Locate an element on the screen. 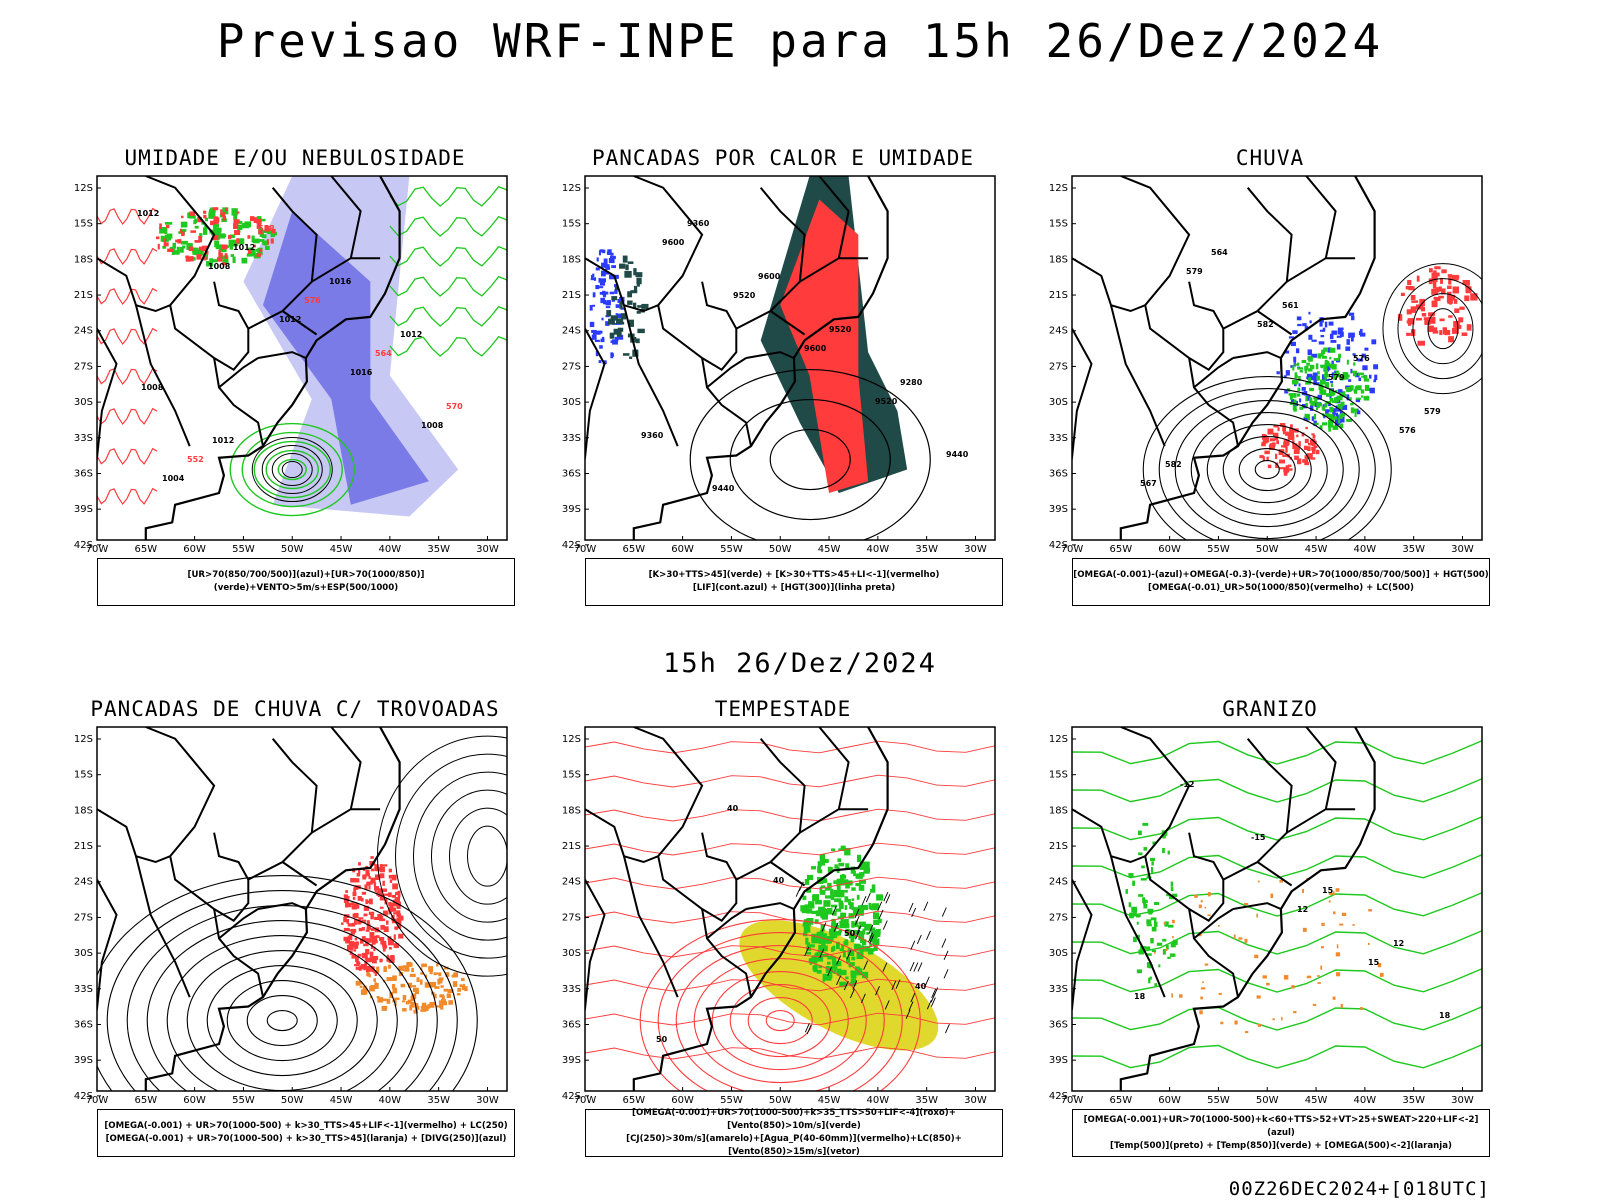  contour-label: 1012 is located at coordinates (411, 334).